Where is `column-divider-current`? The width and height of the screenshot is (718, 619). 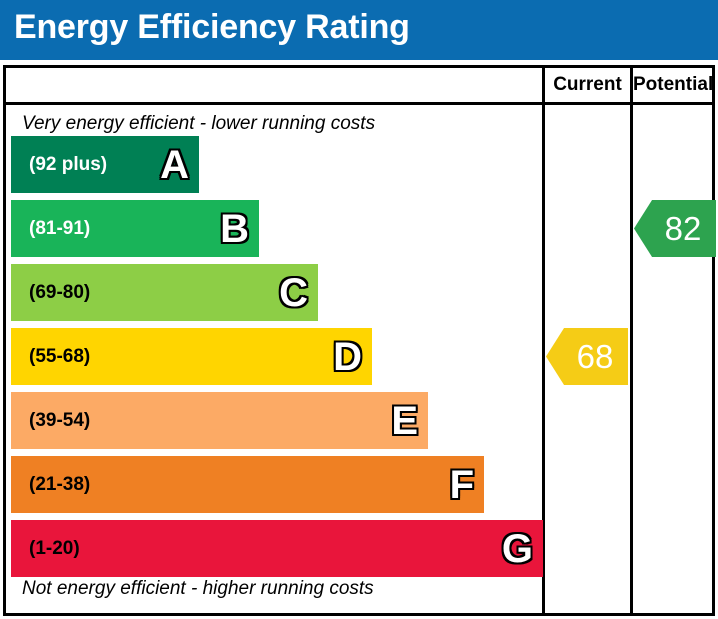
column-divider-current is located at coordinates (543, 340).